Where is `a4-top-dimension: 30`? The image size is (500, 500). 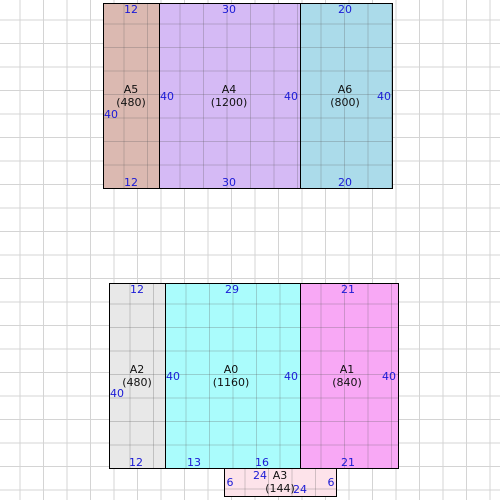
a4-top-dimension: 30 is located at coordinates (229, 9).